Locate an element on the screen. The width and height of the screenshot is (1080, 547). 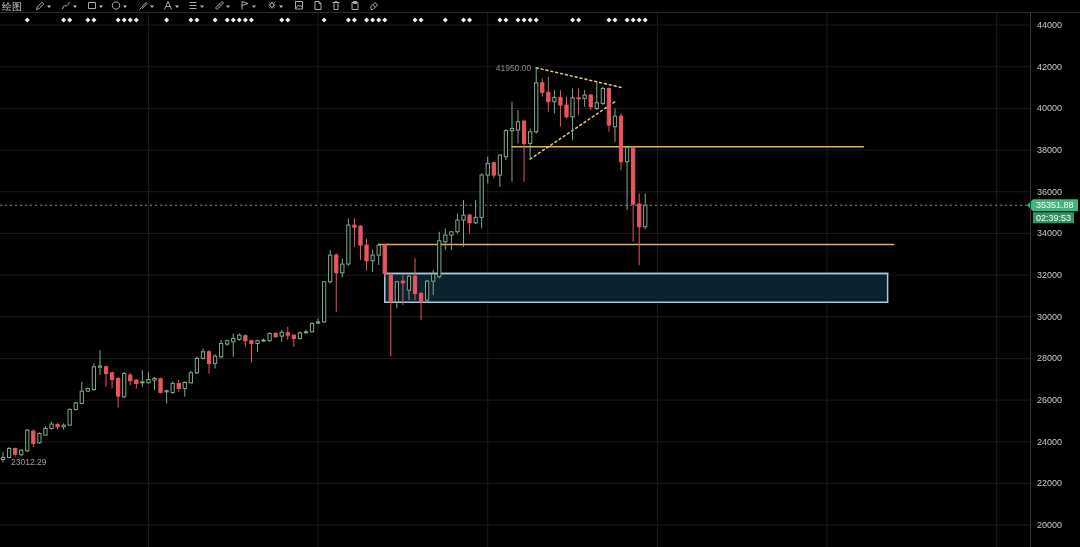
y-tick-label: 30000 is located at coordinates (1050, 316).